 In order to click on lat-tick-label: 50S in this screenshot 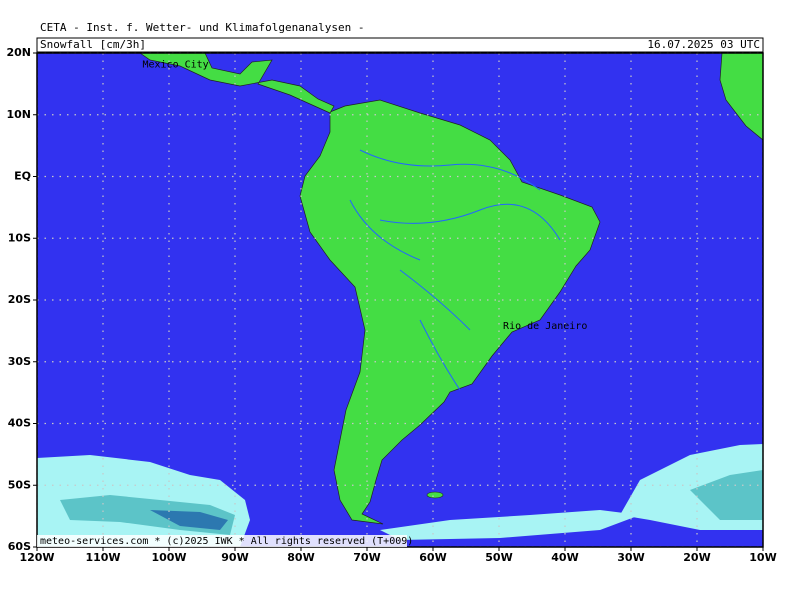, I will do `click(19, 484)`.